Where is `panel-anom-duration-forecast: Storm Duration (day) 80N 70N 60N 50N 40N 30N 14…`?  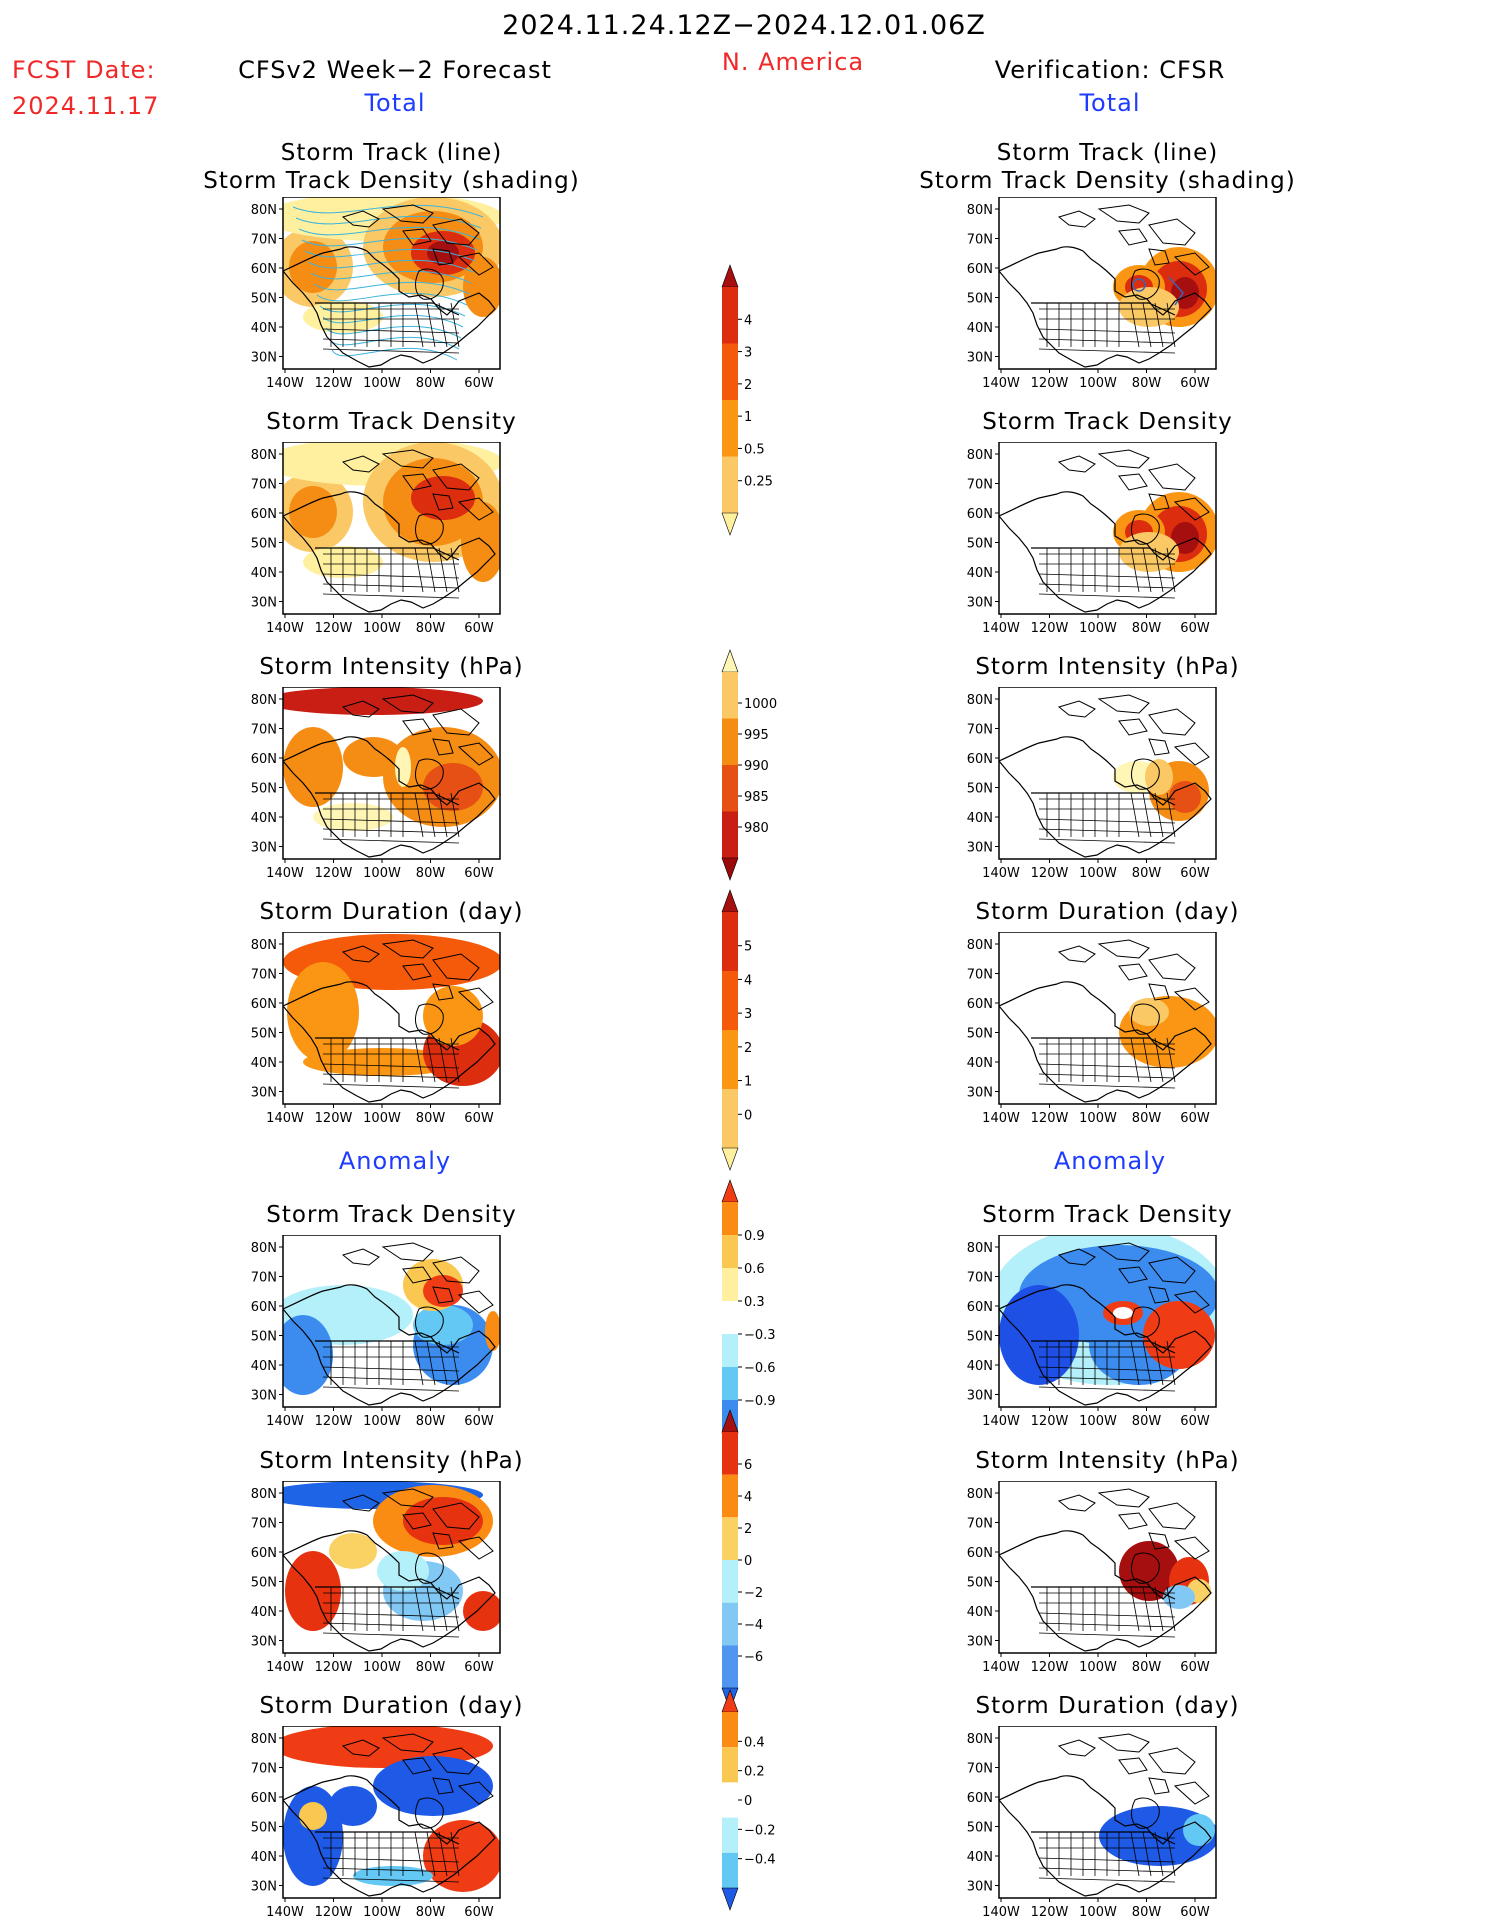
panel-anom-duration-forecast: Storm Duration (day) 80N 70N 60N 50N 40N 30N 14… is located at coordinates (391, 1810).